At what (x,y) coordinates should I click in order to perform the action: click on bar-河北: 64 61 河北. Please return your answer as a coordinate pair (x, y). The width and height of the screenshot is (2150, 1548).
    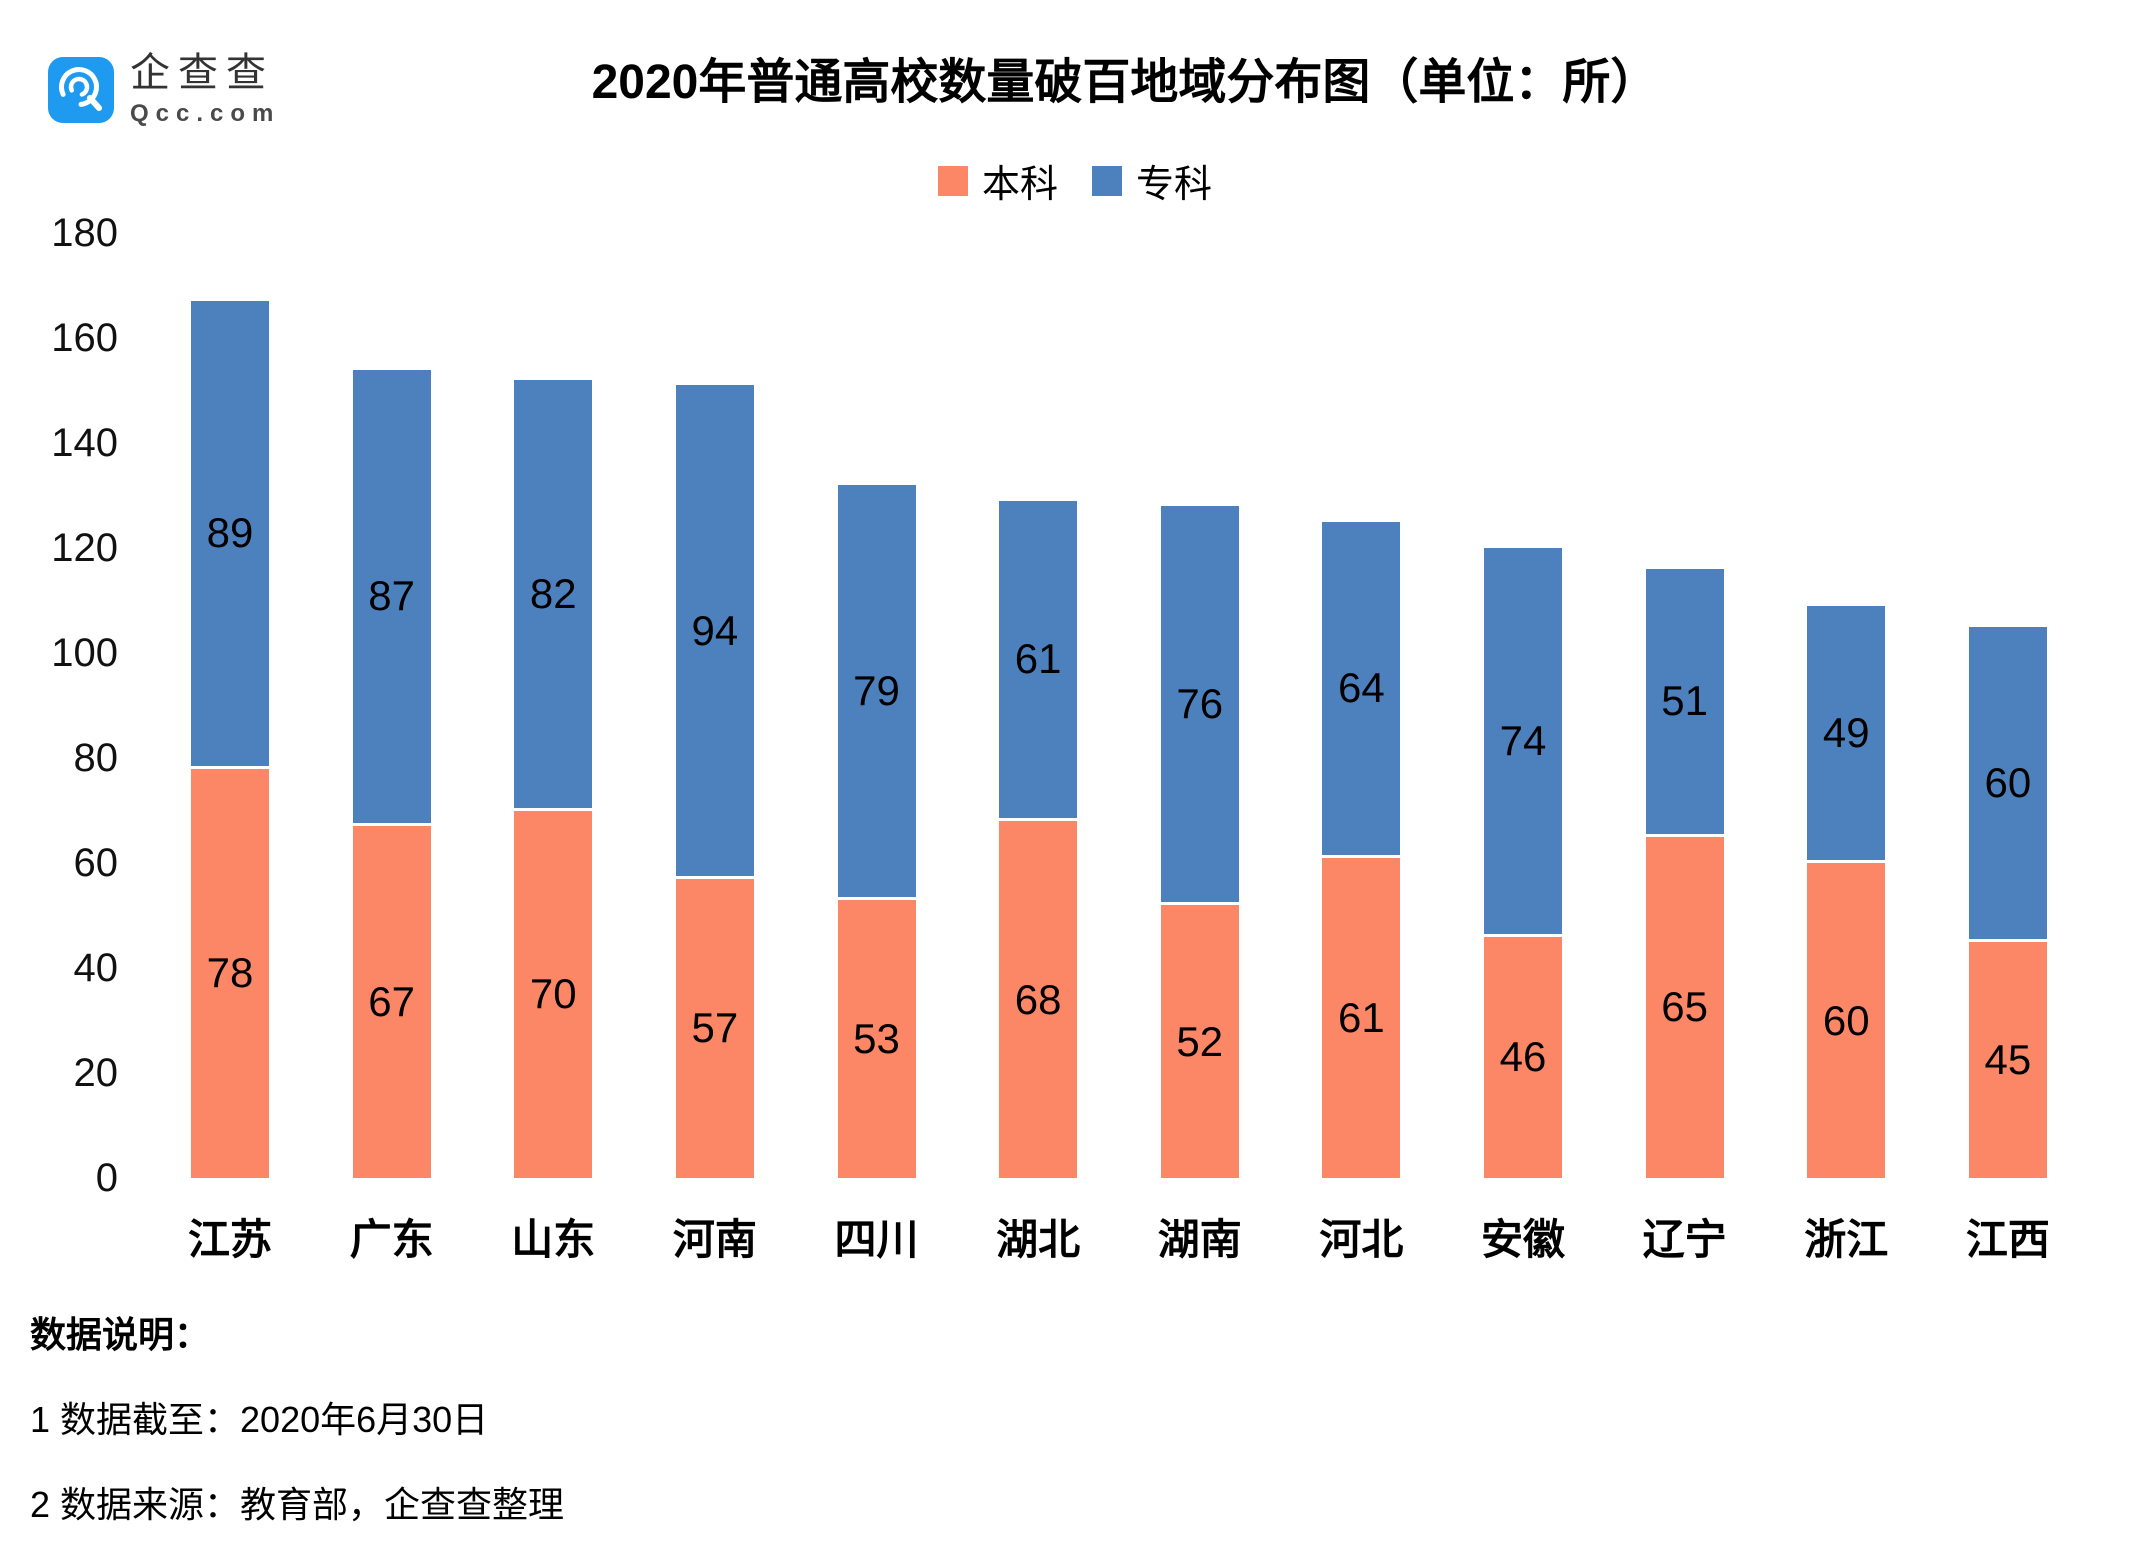
    Looking at the image, I should click on (1361, 748).